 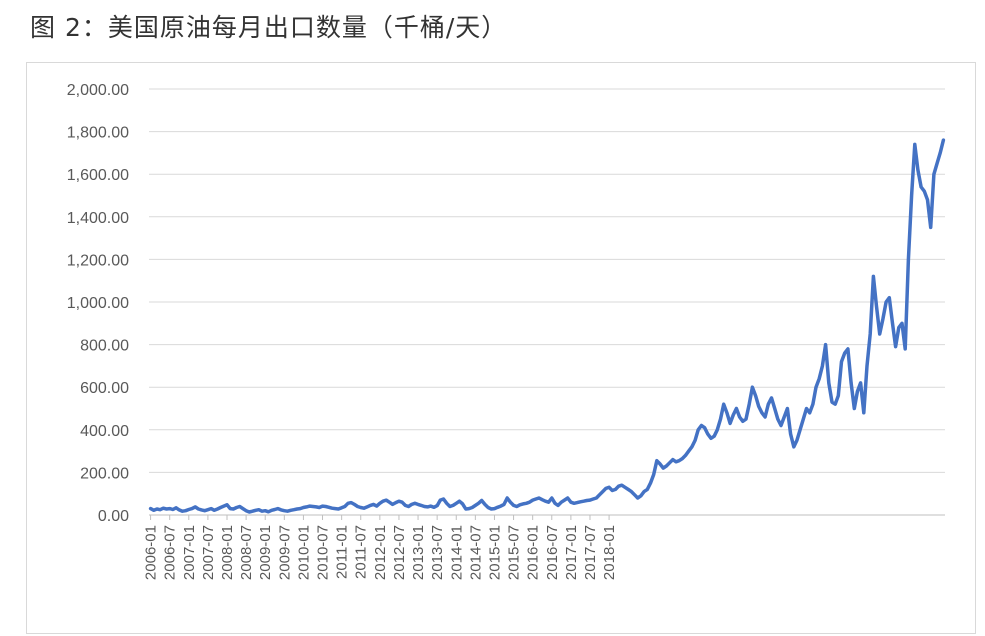 I want to click on y-tick-label: 400.00, so click(x=104, y=431).